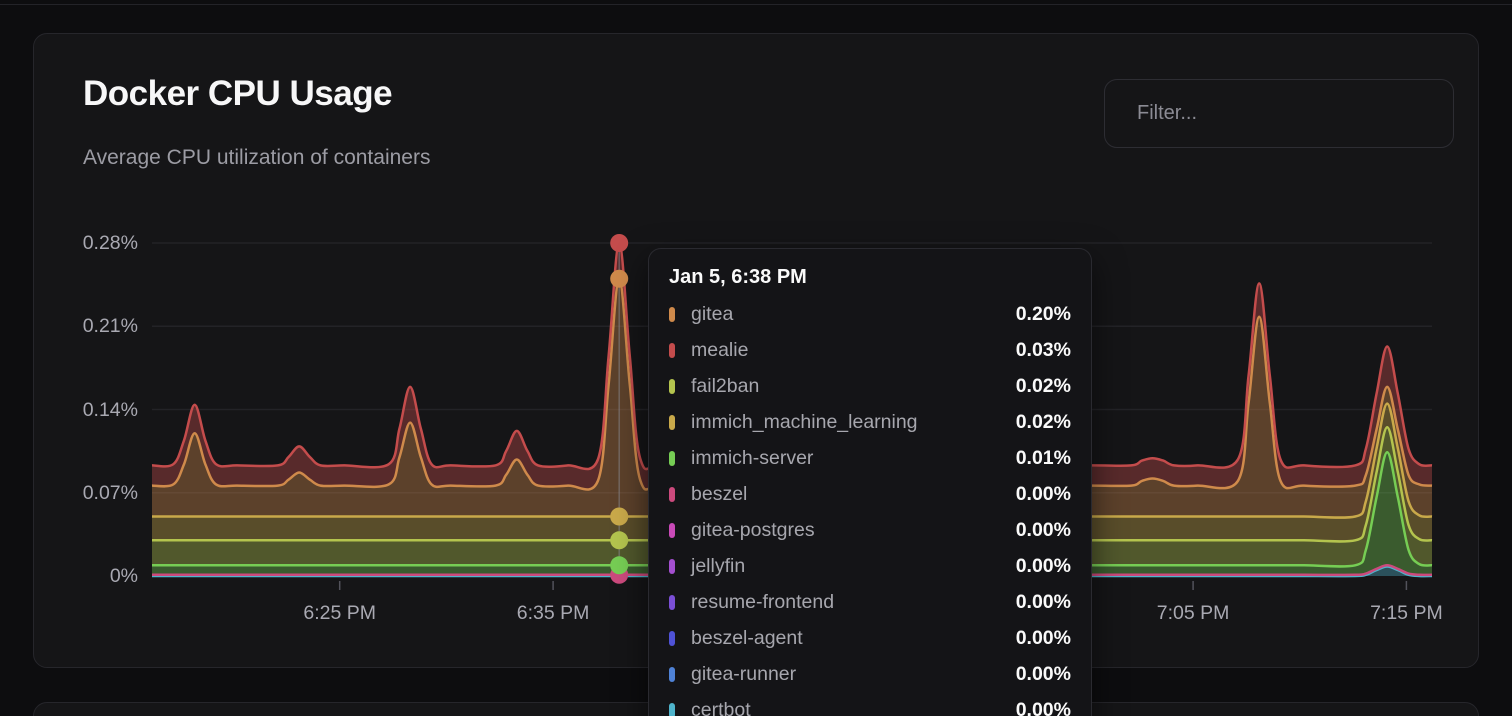 The image size is (1512, 716). What do you see at coordinates (123, 576) in the screenshot?
I see `y-axis-label: 0%` at bounding box center [123, 576].